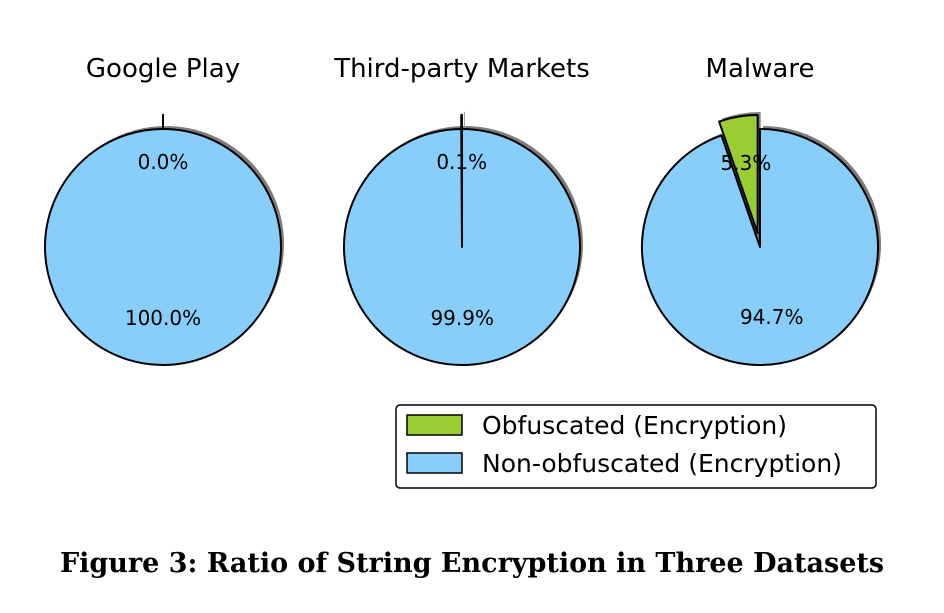  I want to click on pie-malware: Malware 5.3% 94.7%, so click(761, 210).